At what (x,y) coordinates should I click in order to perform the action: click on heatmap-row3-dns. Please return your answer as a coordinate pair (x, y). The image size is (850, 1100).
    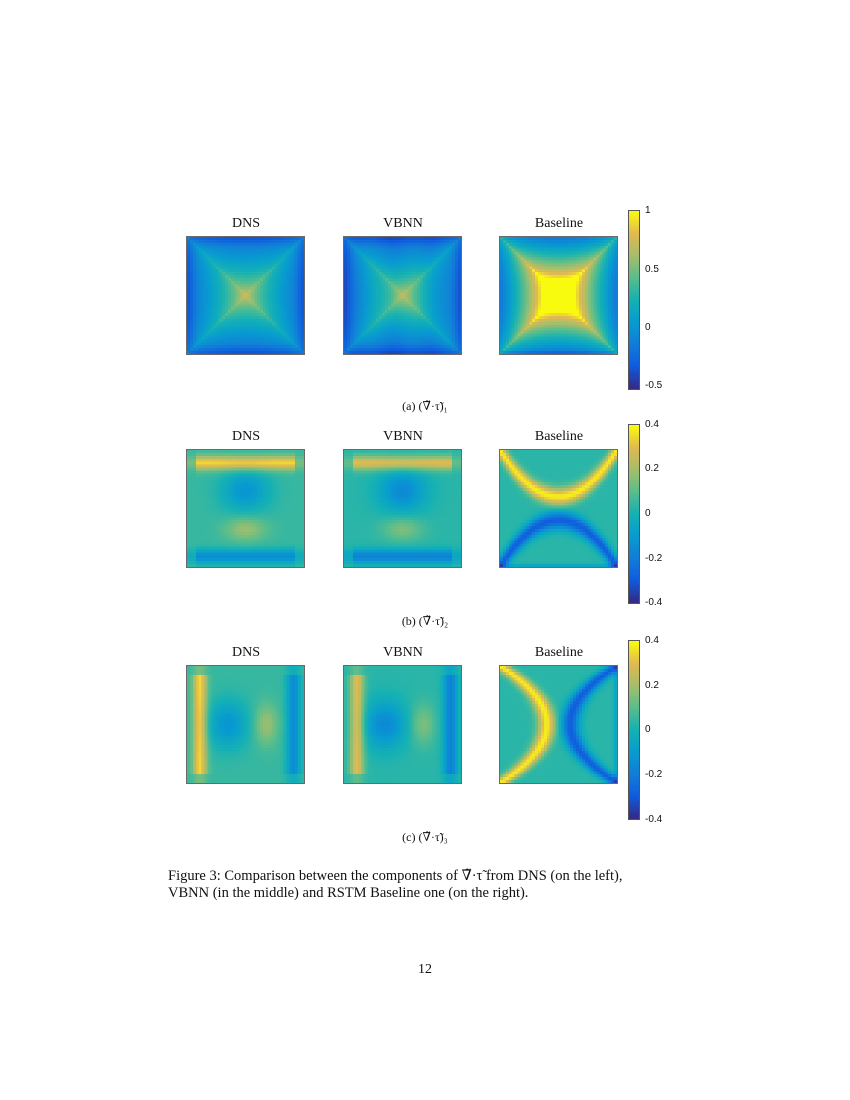
    Looking at the image, I should click on (245, 724).